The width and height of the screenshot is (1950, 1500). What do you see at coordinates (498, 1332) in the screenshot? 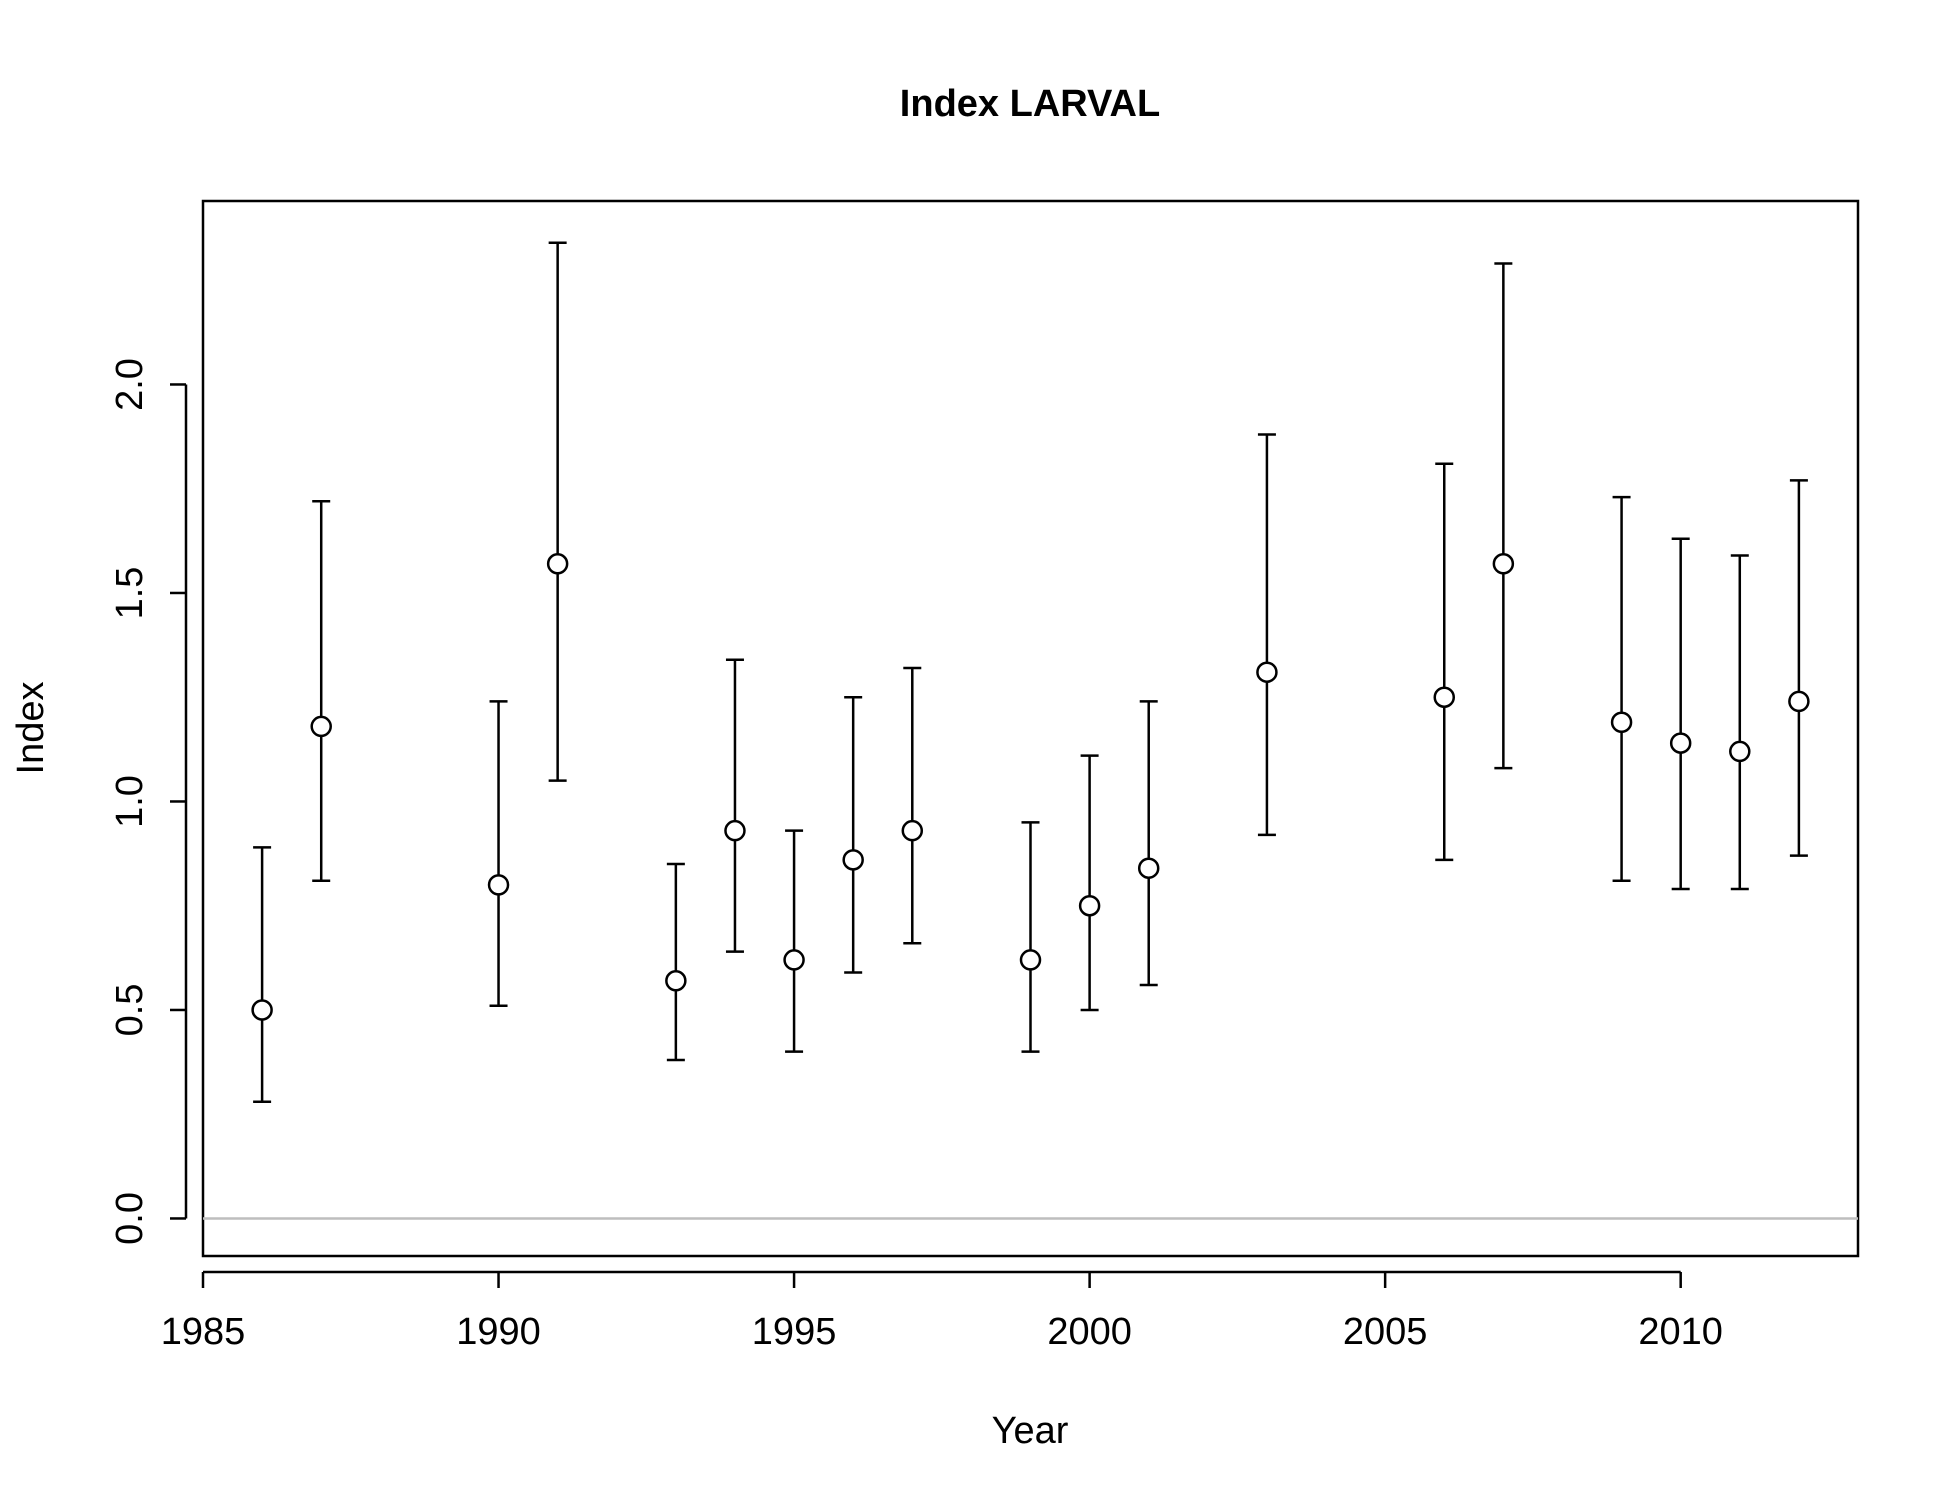
I see `x-tick-label: 1990` at bounding box center [498, 1332].